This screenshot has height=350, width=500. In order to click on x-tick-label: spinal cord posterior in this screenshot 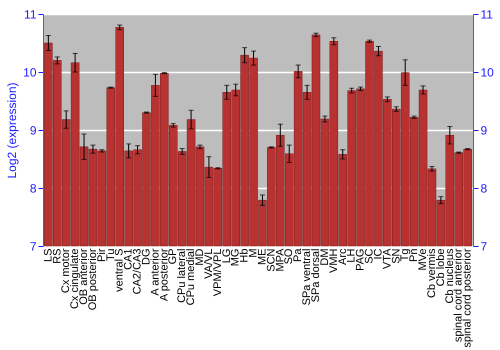, I will do `click(468, 298)`.